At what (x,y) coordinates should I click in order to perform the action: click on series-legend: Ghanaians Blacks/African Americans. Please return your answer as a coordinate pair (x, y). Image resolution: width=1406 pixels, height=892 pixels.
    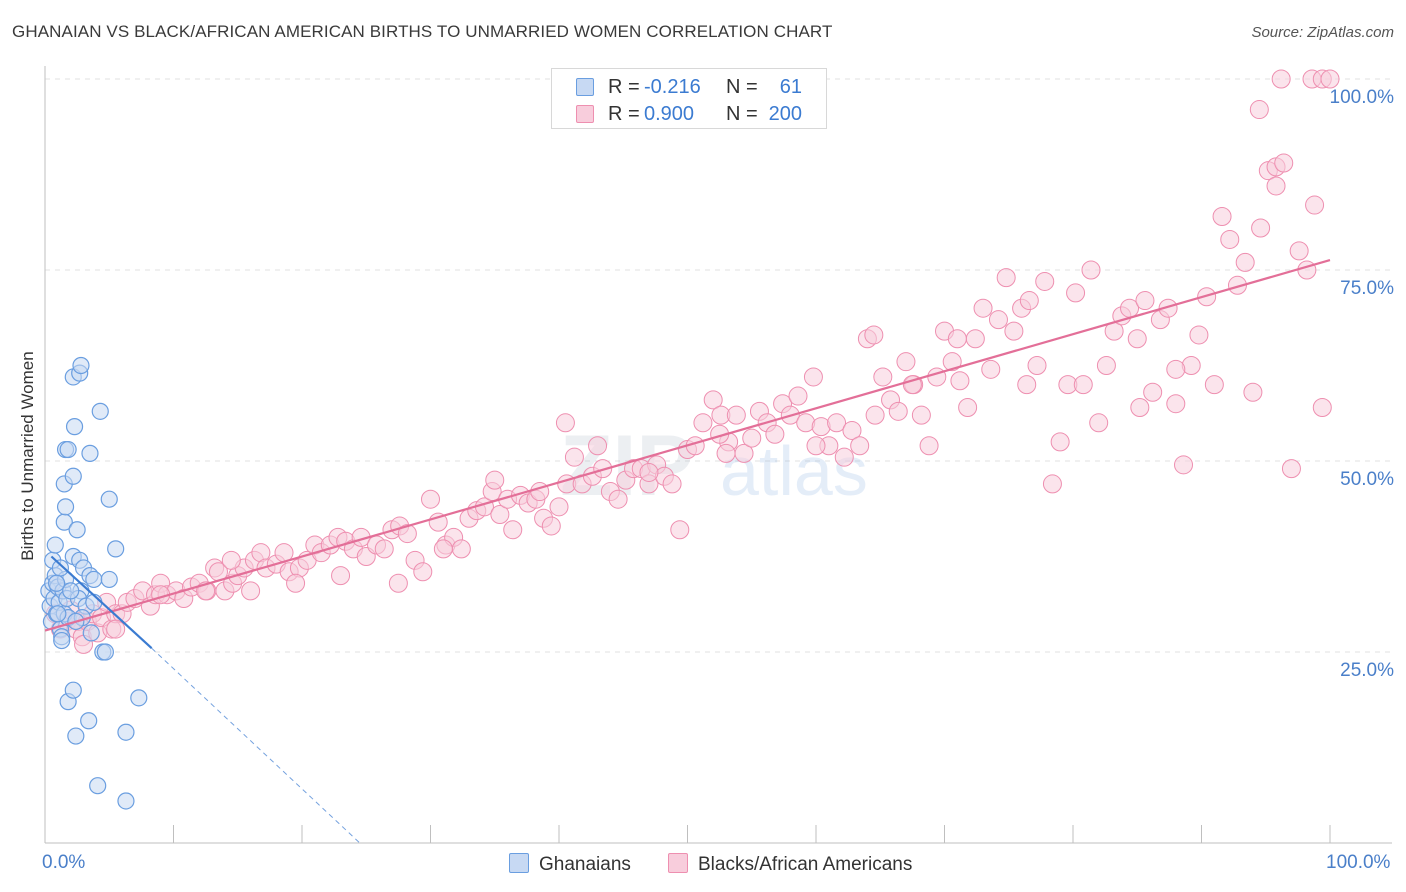
    Looking at the image, I should click on (703, 865).